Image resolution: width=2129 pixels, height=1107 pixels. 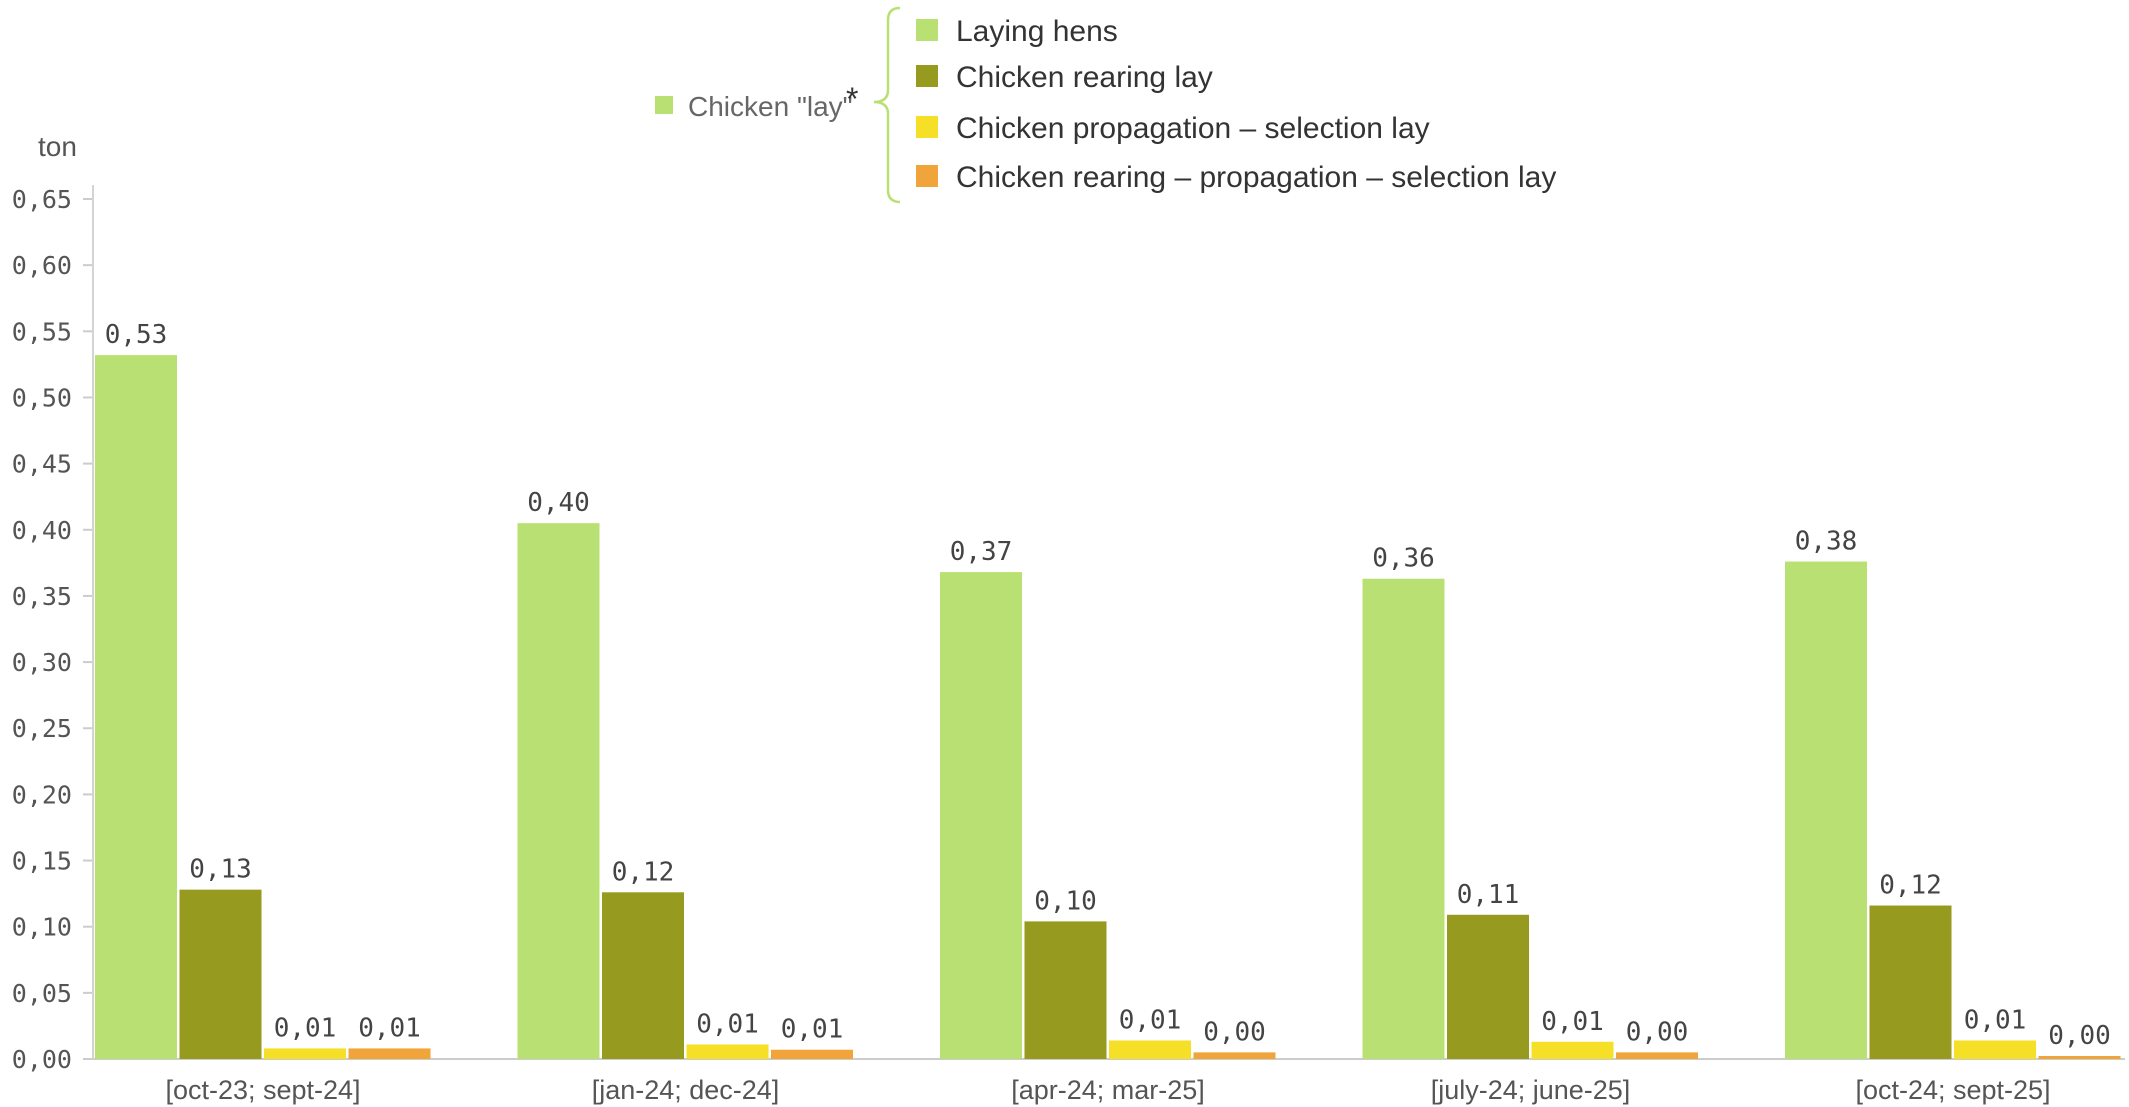 What do you see at coordinates (220, 870) in the screenshot?
I see `data-label: 0,13` at bounding box center [220, 870].